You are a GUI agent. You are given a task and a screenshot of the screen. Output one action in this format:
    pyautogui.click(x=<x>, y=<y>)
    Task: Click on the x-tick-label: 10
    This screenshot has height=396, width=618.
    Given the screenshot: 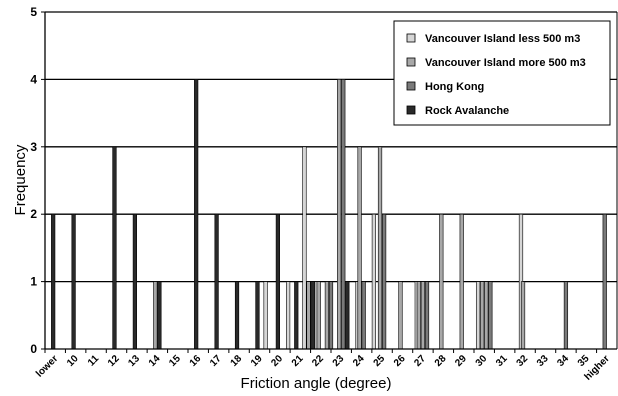 What is the action you would take?
    pyautogui.click(x=73, y=361)
    